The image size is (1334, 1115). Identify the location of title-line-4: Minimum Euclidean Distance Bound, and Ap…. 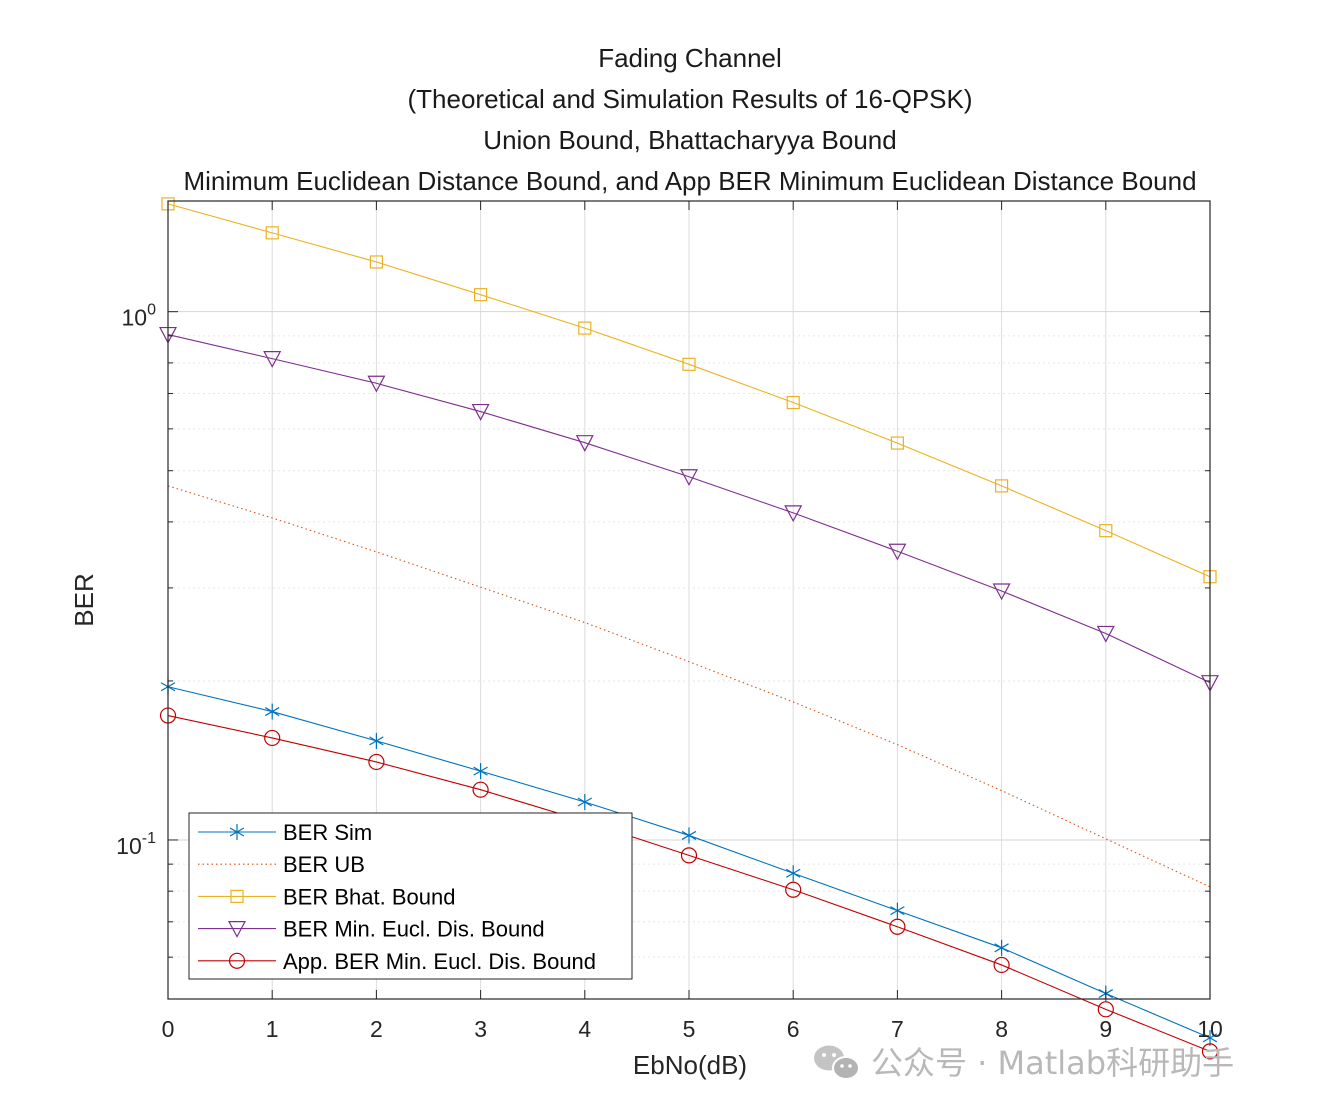
(689, 181).